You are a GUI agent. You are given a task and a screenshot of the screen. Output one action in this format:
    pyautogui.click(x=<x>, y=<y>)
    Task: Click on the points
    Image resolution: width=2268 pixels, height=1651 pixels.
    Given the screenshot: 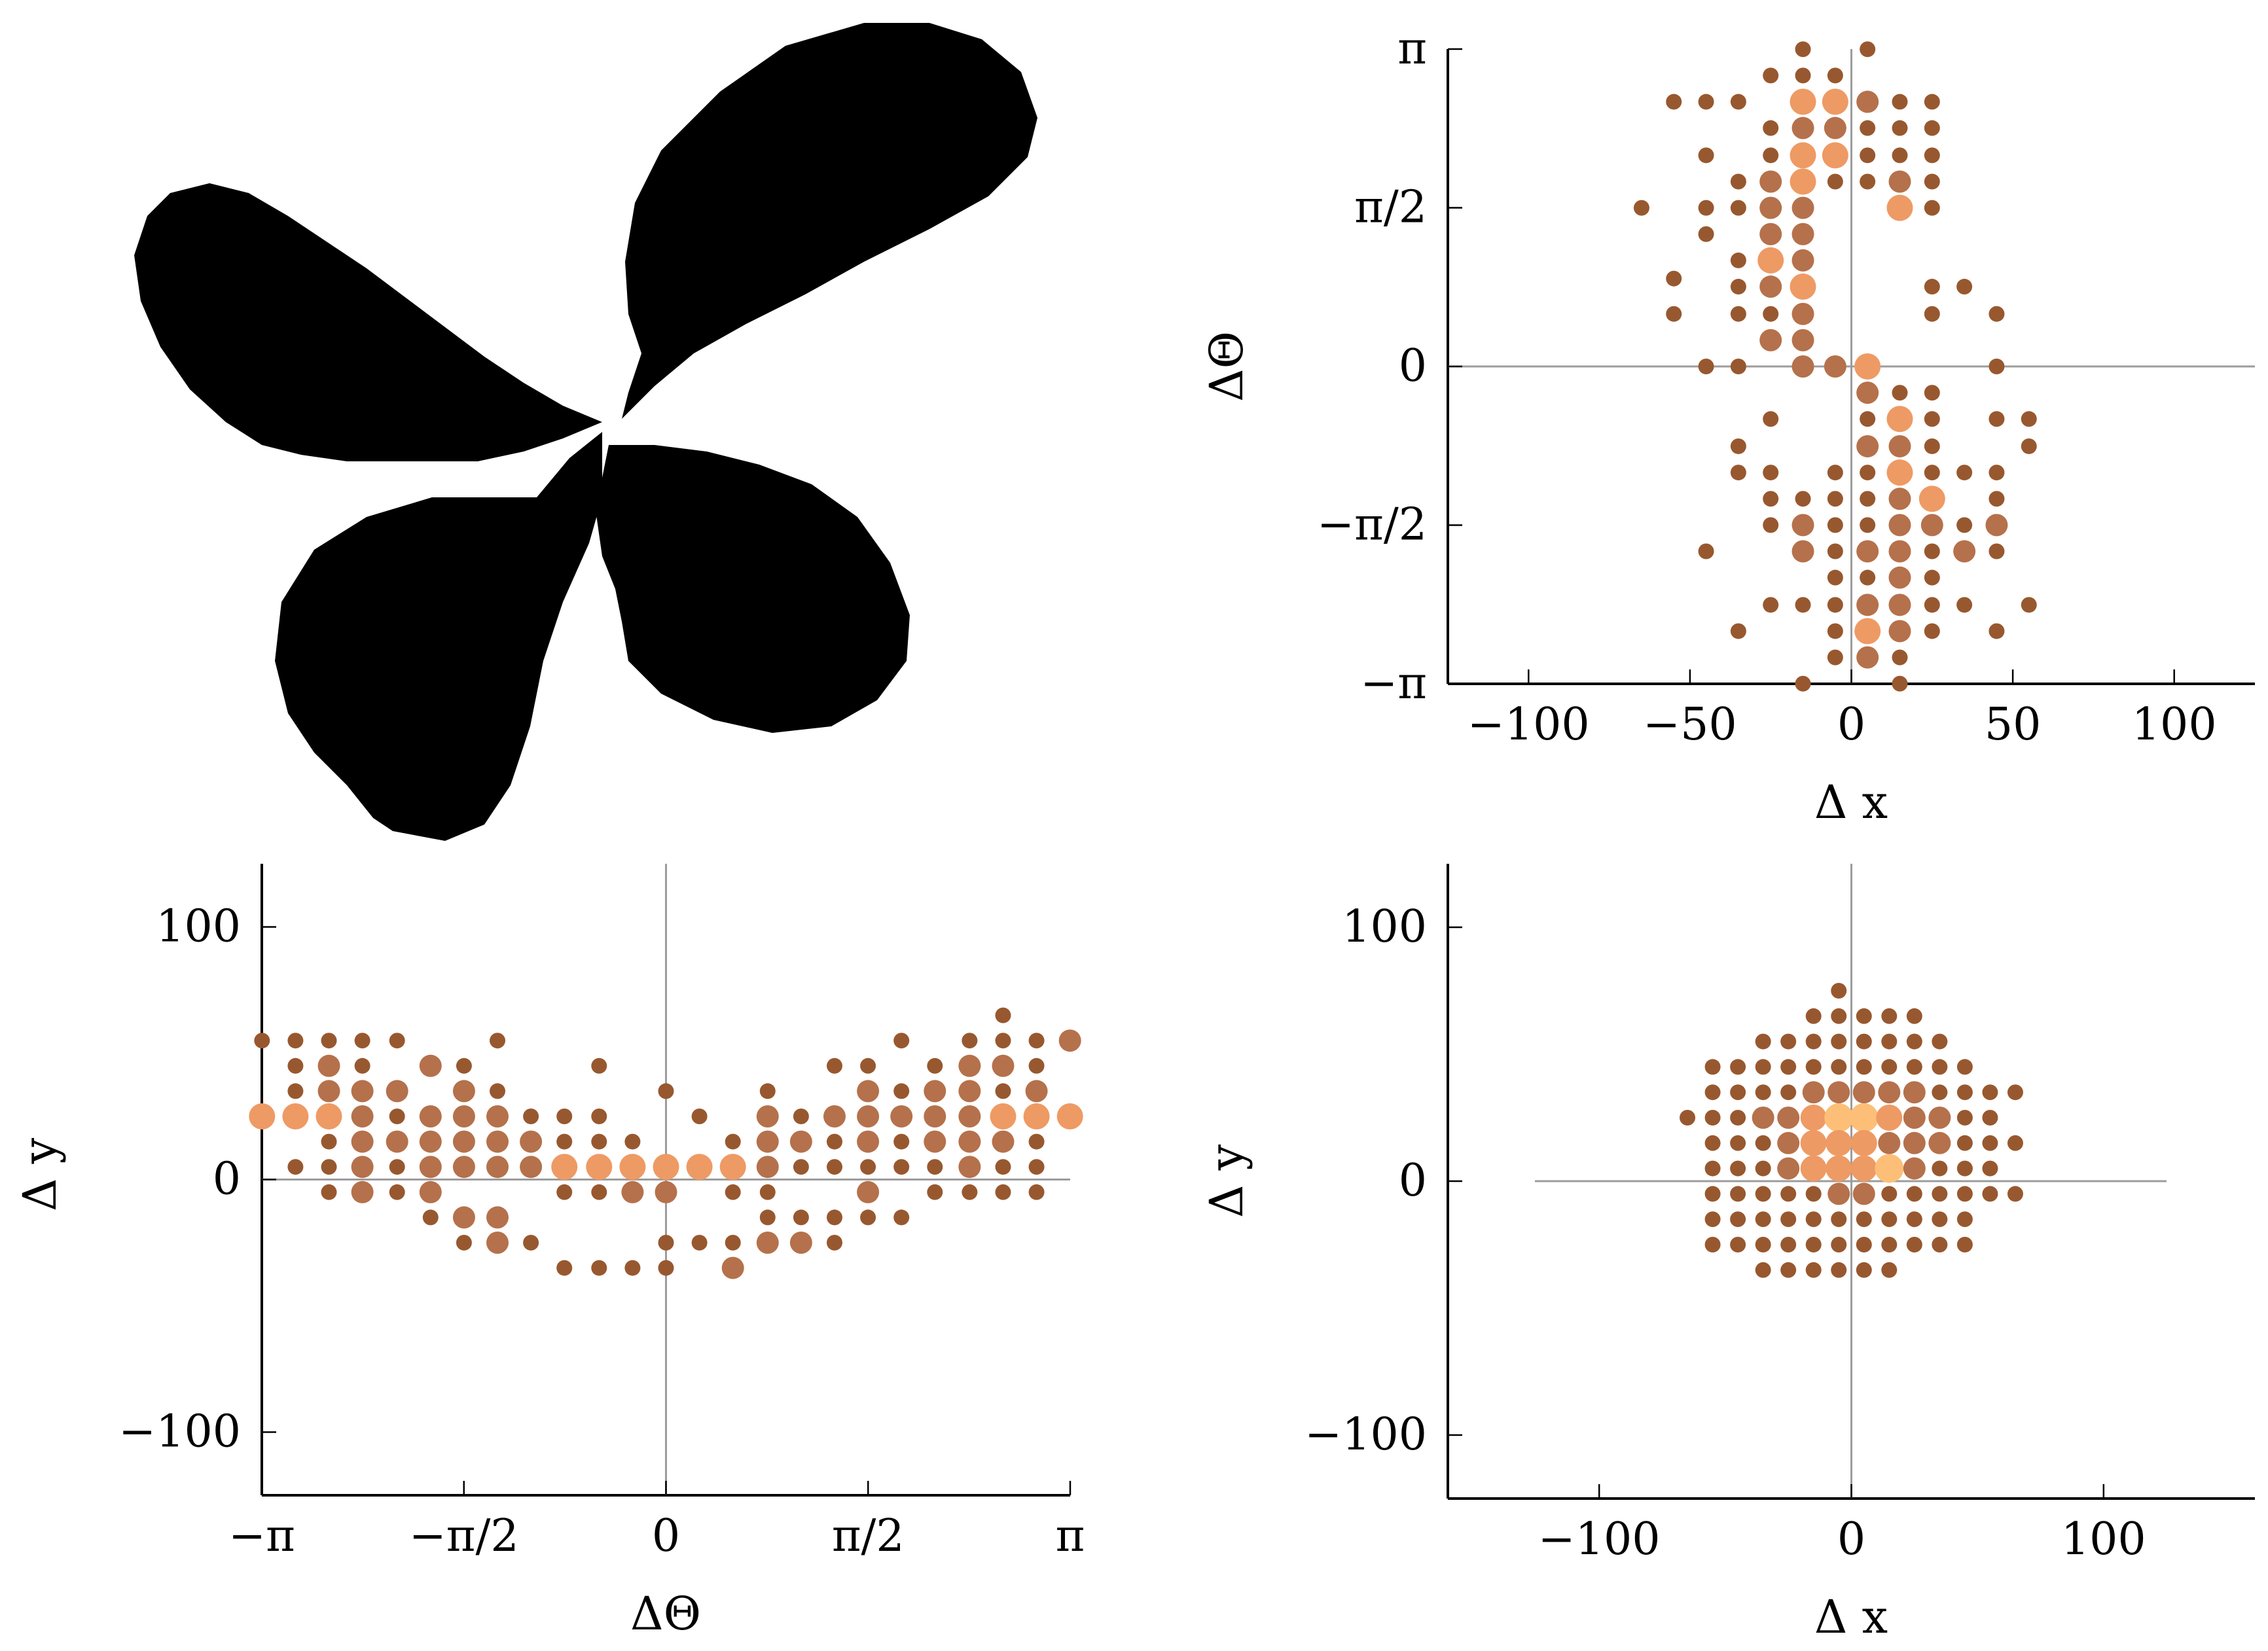 What is the action you would take?
    pyautogui.click(x=1835, y=366)
    